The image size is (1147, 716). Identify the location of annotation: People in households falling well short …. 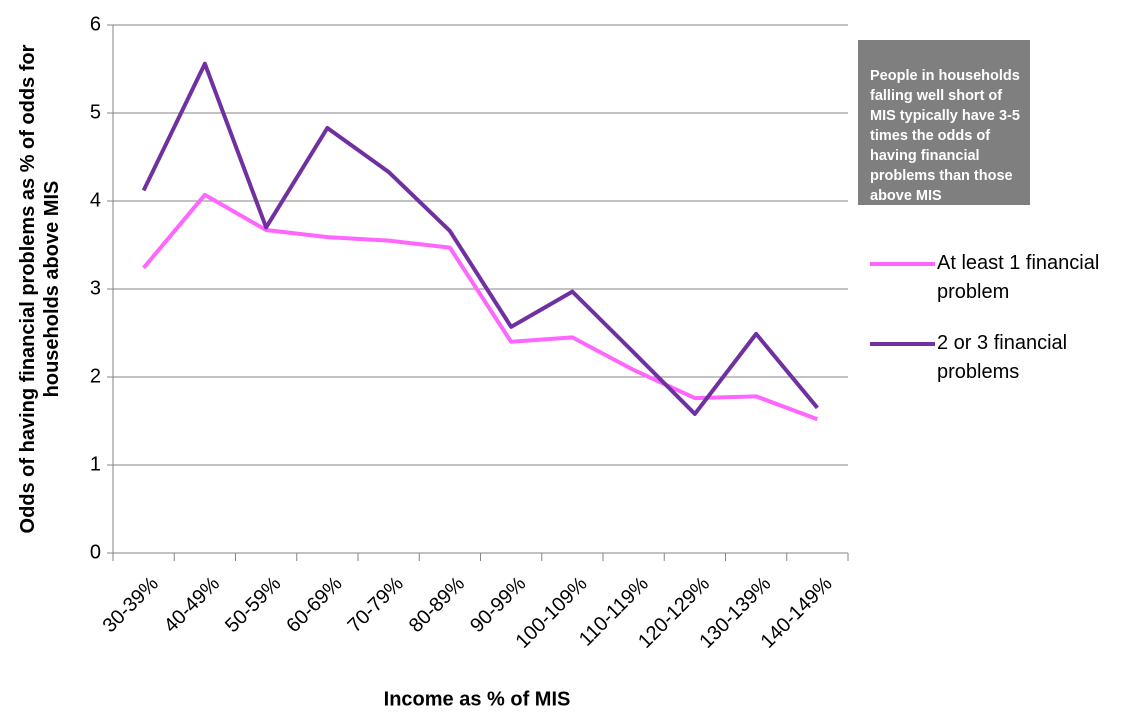
(944, 122).